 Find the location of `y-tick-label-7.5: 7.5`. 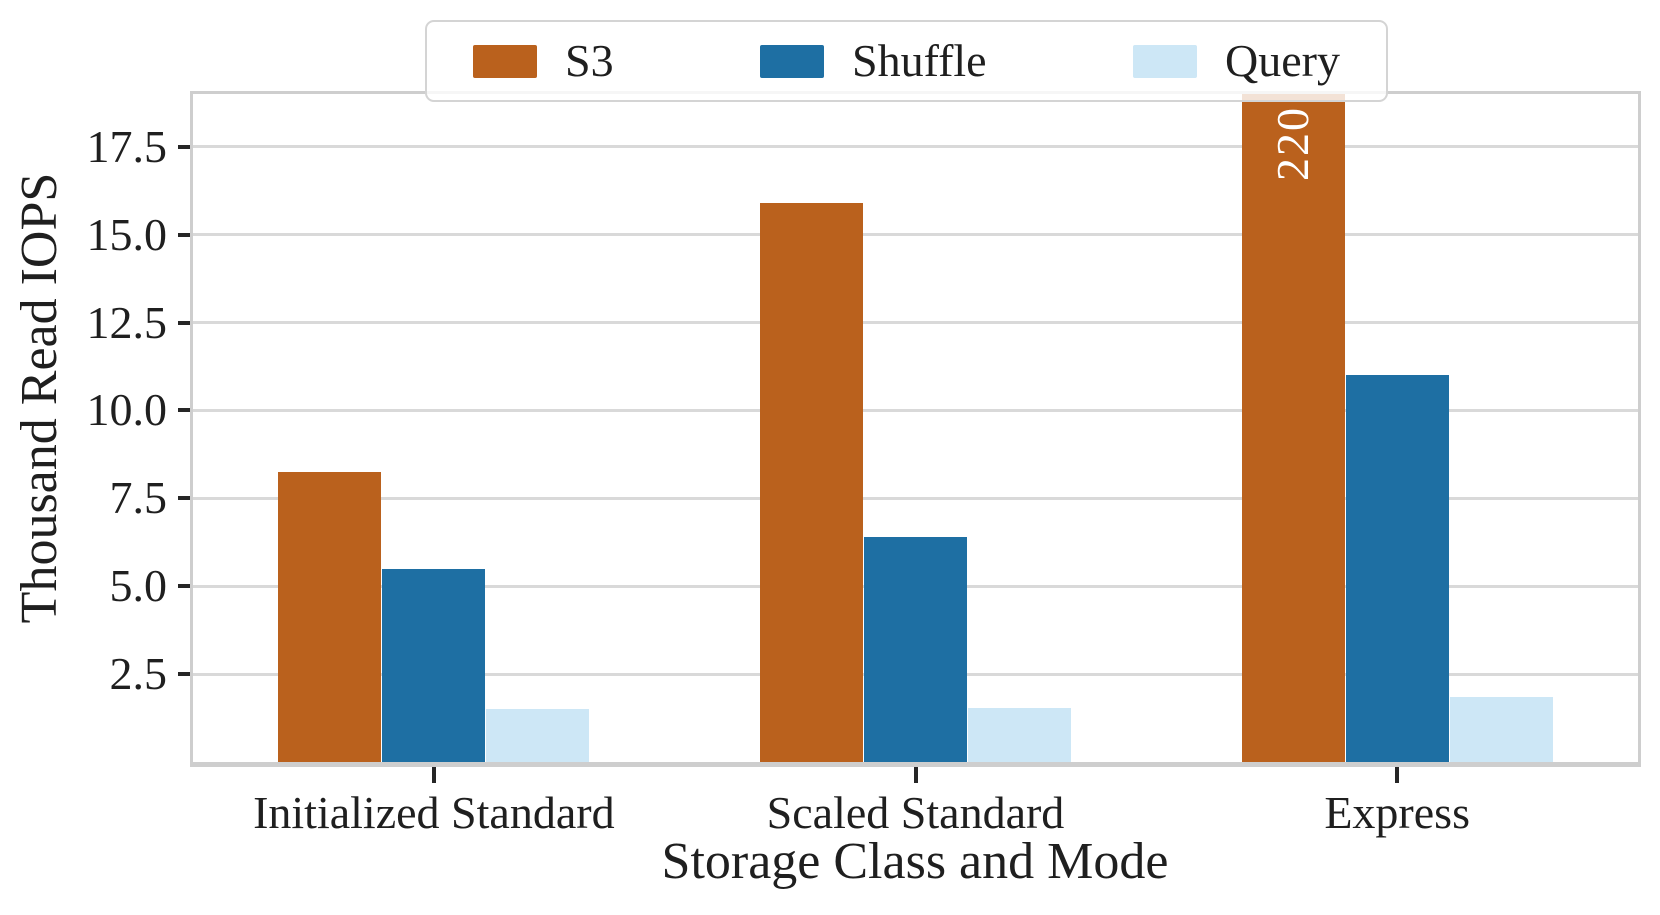

y-tick-label-7.5: 7.5 is located at coordinates (138, 498).